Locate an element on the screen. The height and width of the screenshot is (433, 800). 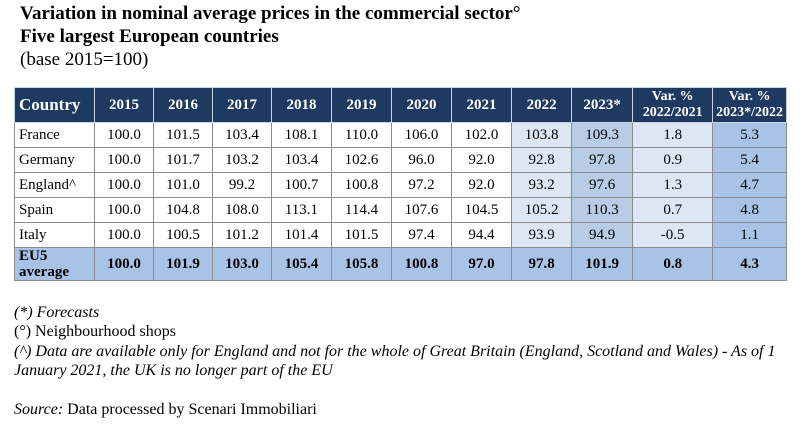
value-cell: 97.8 is located at coordinates (602, 160).